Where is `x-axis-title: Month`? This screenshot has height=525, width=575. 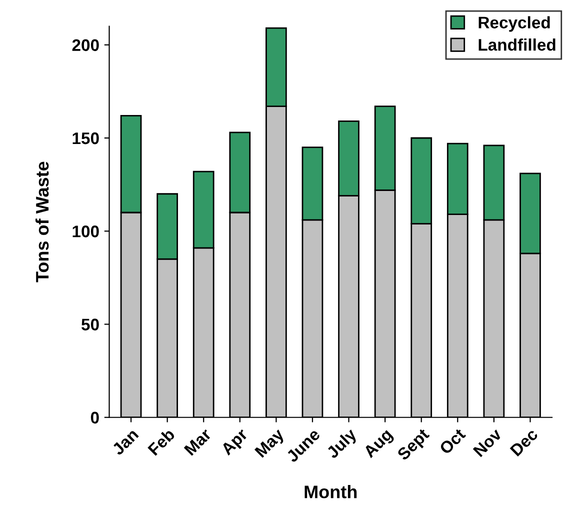 x-axis-title: Month is located at coordinates (330, 491).